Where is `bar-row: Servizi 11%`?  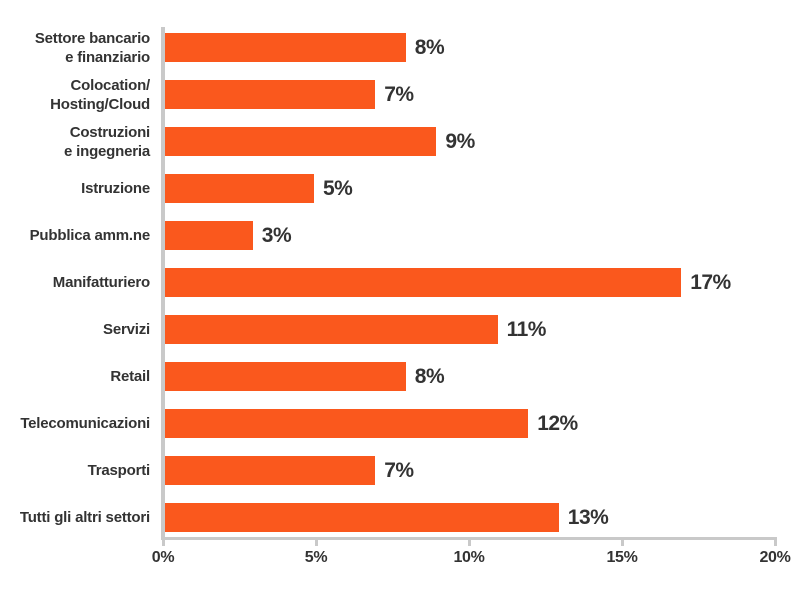
bar-row: Servizi 11% is located at coordinates (400, 329).